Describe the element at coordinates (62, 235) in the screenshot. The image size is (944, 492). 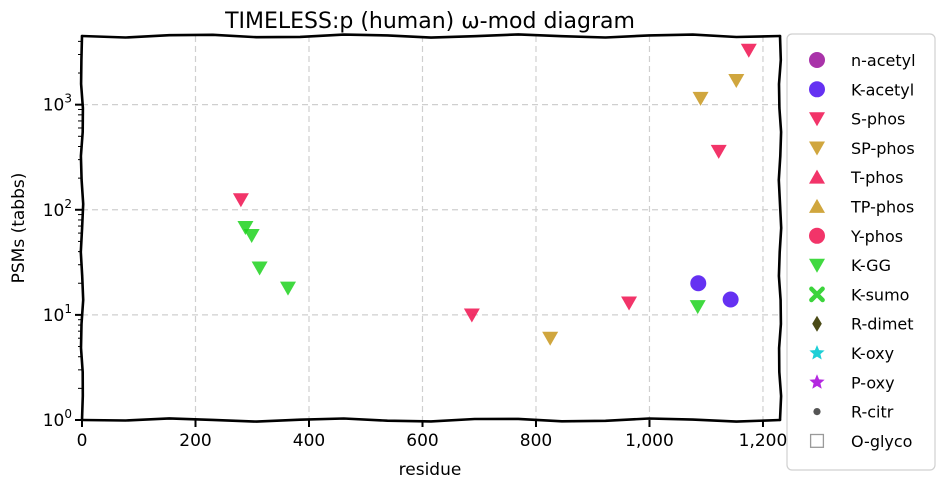
I see `y-axis-ticks: 10⁰ 10¹ 10² 10³` at that location.